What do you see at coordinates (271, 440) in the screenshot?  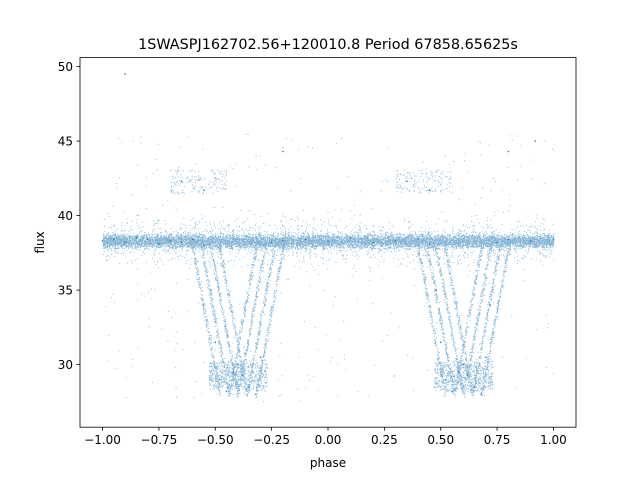 I see `x-tick-label: −0.25` at bounding box center [271, 440].